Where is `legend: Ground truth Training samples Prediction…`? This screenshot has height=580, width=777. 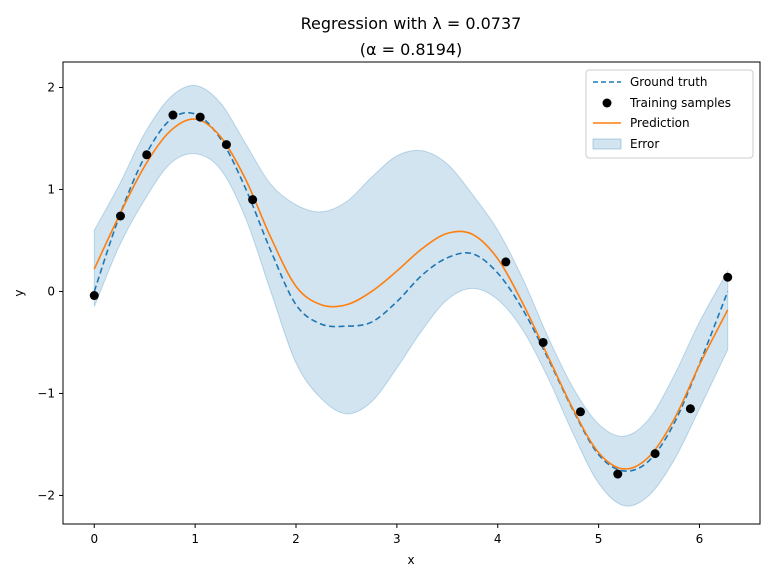
legend: Ground truth Training samples Prediction… is located at coordinates (669, 114).